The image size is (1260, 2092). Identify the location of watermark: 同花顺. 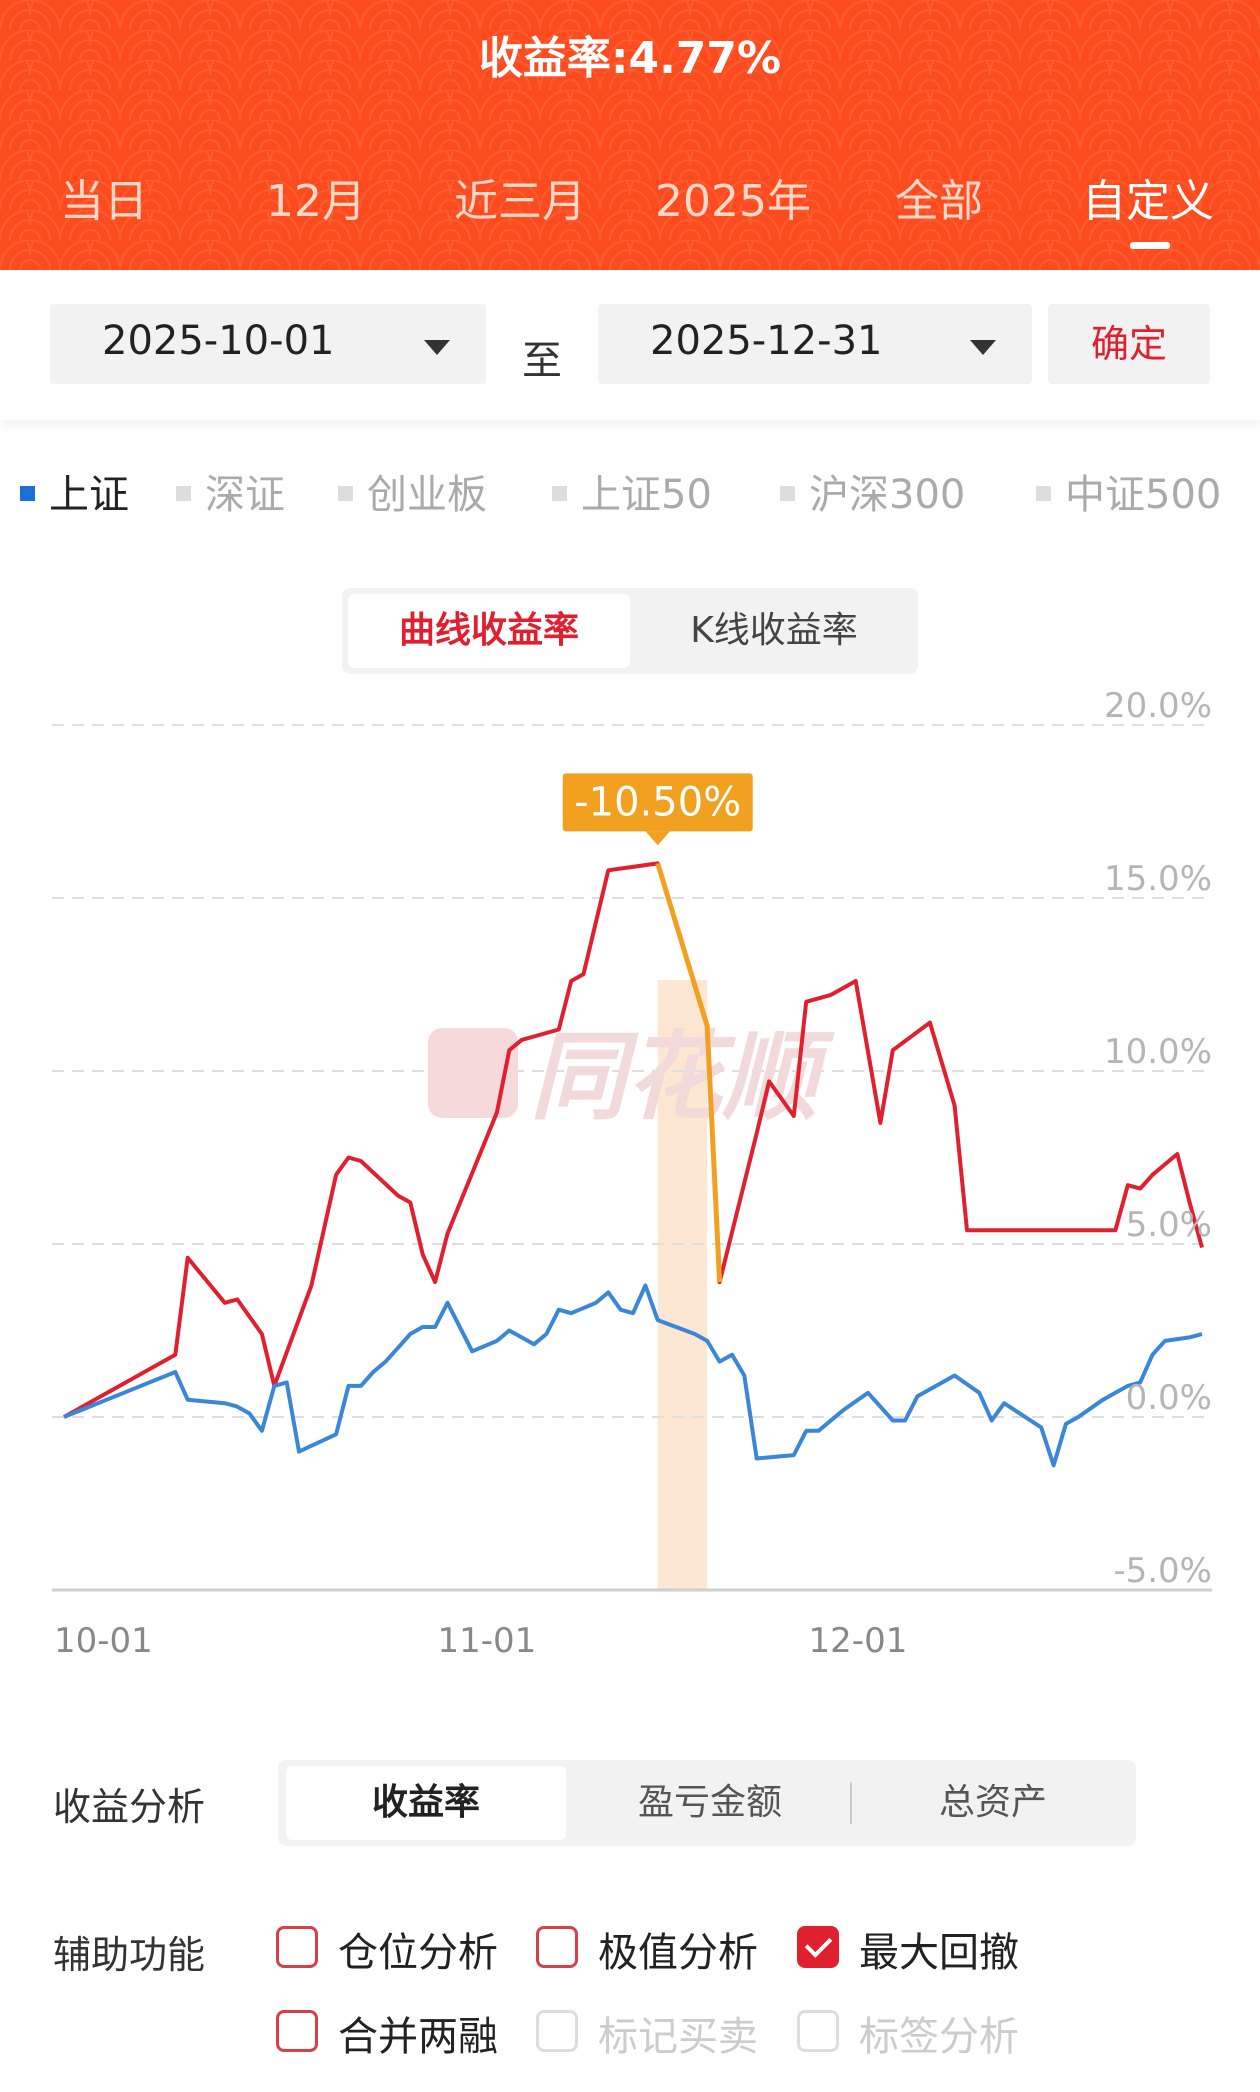
(682, 1077).